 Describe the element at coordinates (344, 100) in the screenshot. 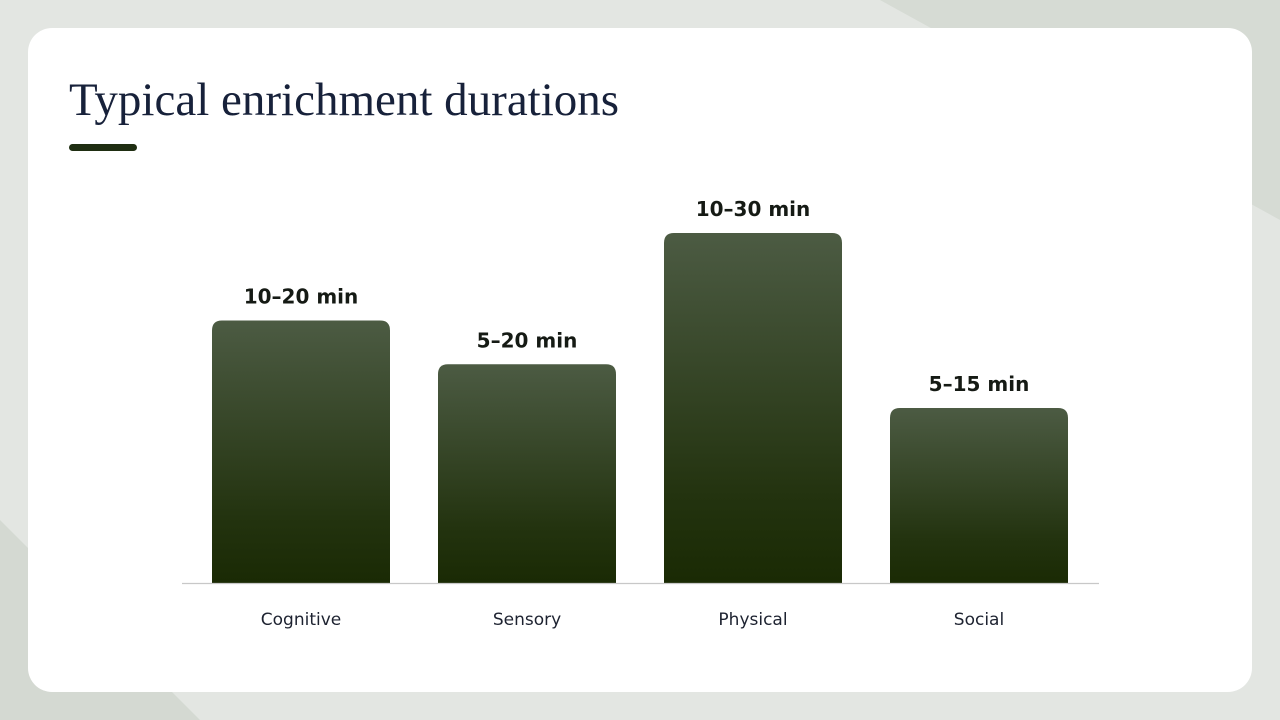

I see `chart-title: Typical enrichment durations` at that location.